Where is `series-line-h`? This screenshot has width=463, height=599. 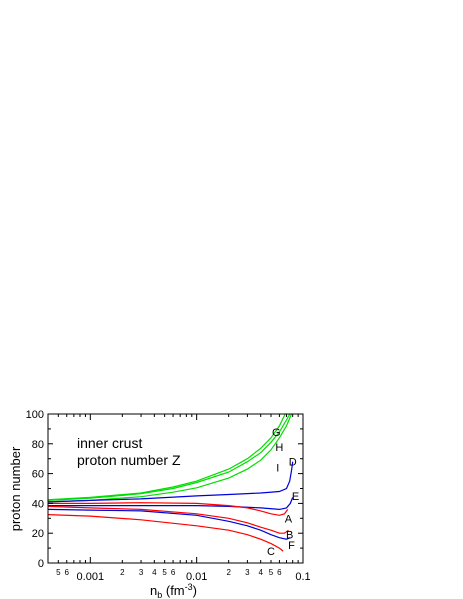
series-line-h is located at coordinates (169, 457).